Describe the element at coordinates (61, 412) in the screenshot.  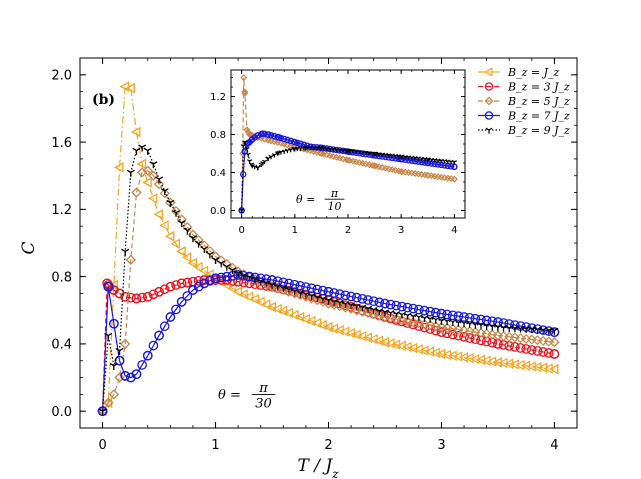
I see `main-y-tick-label: 0.0` at that location.